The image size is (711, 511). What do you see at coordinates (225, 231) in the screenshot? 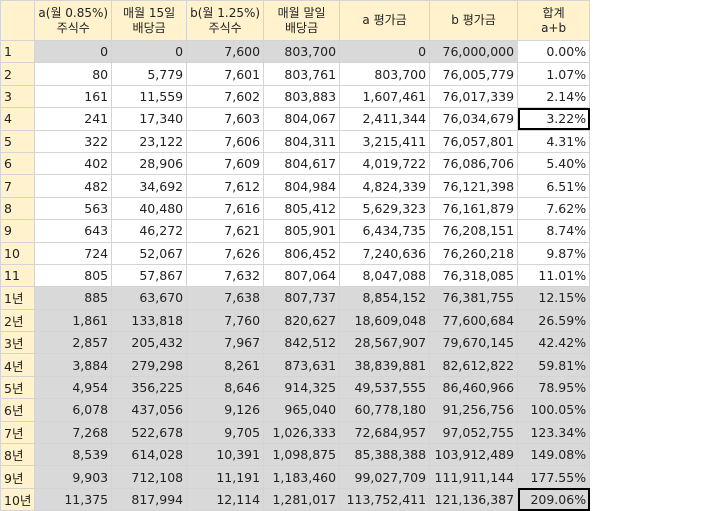
I see `b-shares-cell: 7,621` at bounding box center [225, 231].